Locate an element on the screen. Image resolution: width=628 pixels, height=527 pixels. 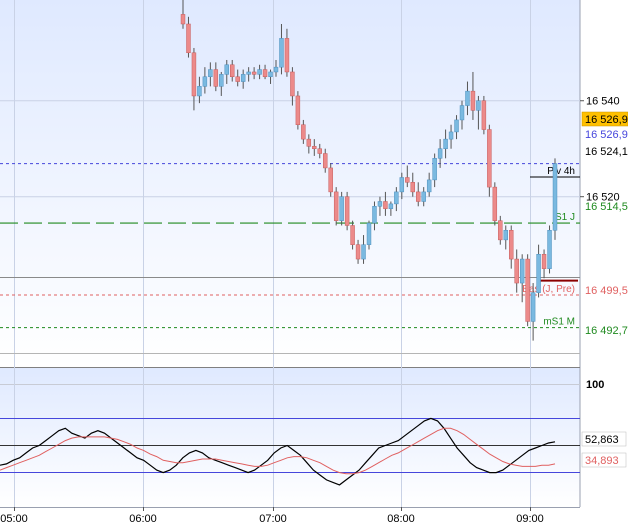
level-value-piv-4h: 16 524,1 is located at coordinates (606, 152).